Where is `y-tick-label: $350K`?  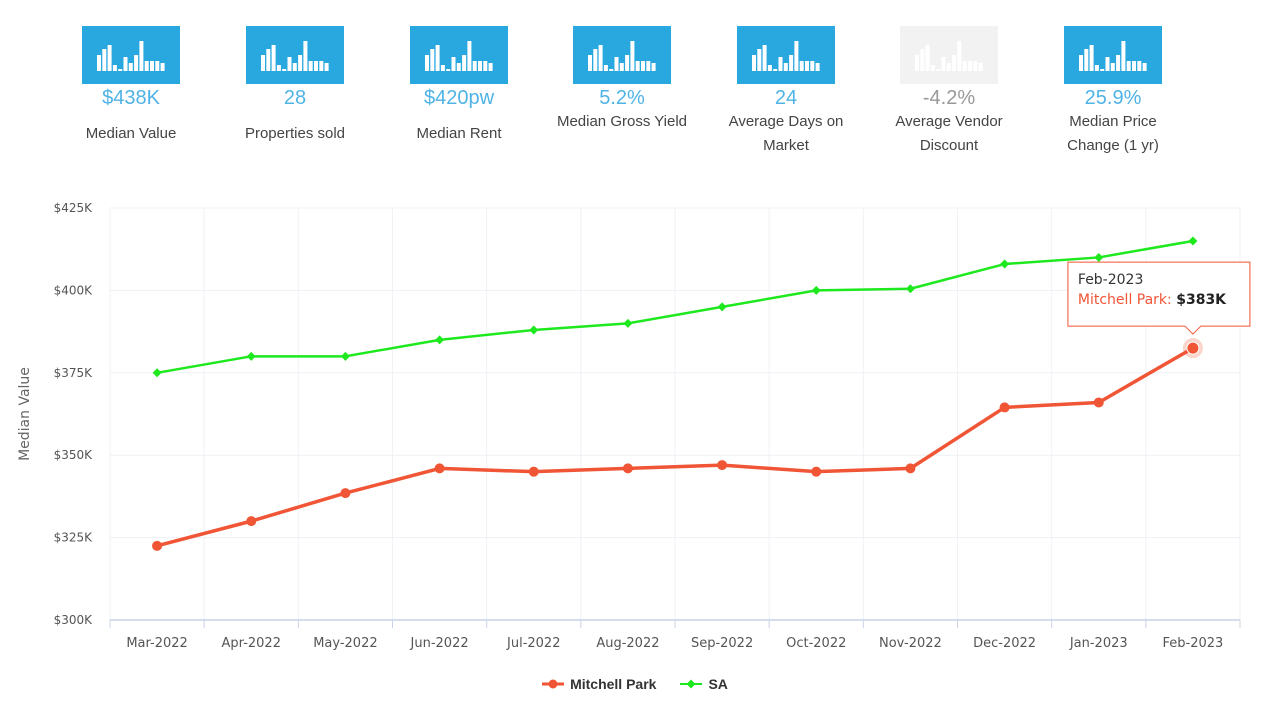 y-tick-label: $350K is located at coordinates (74, 455).